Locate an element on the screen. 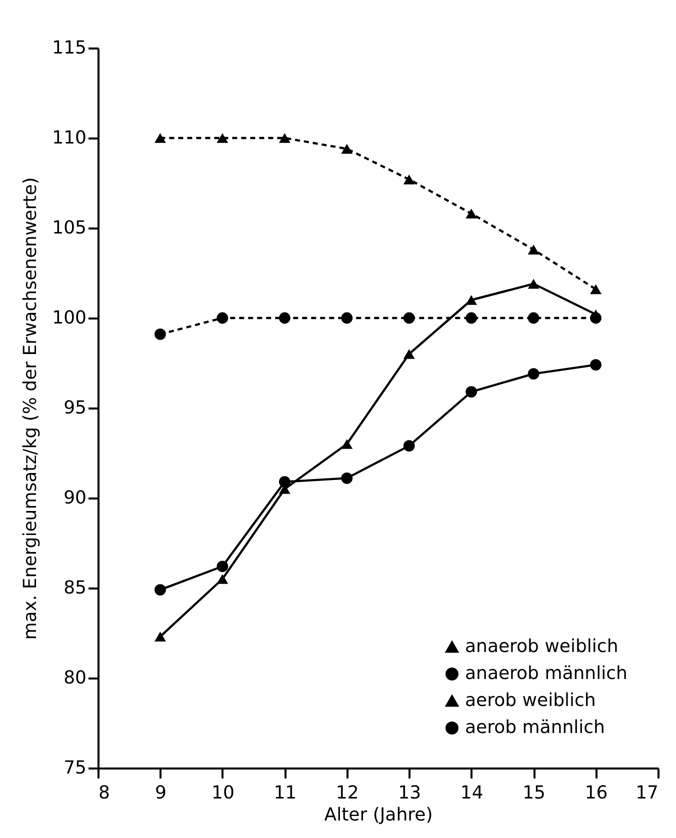 This screenshot has height=838, width=676. x-tick-label: 10 is located at coordinates (222, 793).